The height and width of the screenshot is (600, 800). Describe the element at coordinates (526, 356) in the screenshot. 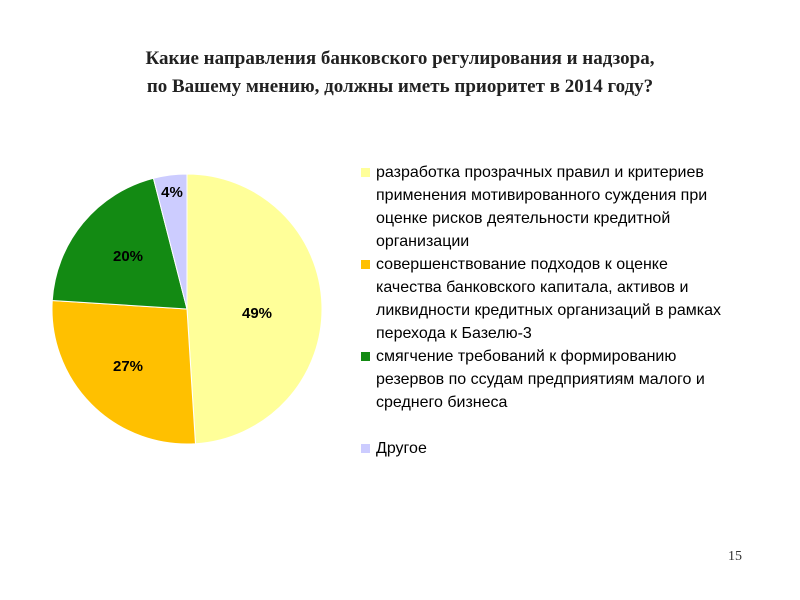

I see `legend-text-line: смягчение требований к формированию` at that location.